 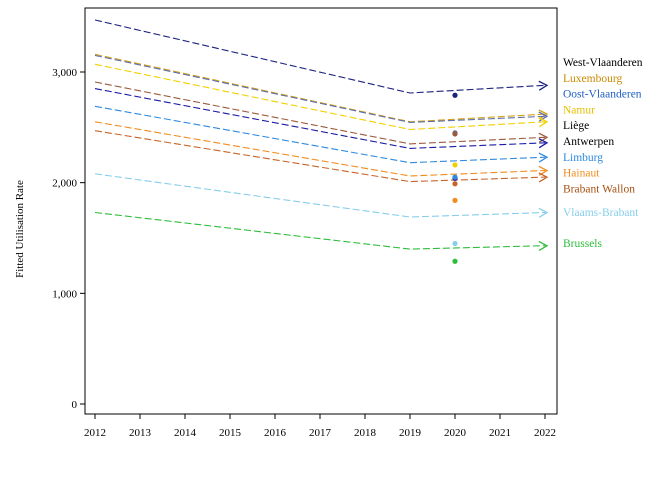 I want to click on legend-label-2: Oost-Vlaanderen, so click(x=602, y=95).